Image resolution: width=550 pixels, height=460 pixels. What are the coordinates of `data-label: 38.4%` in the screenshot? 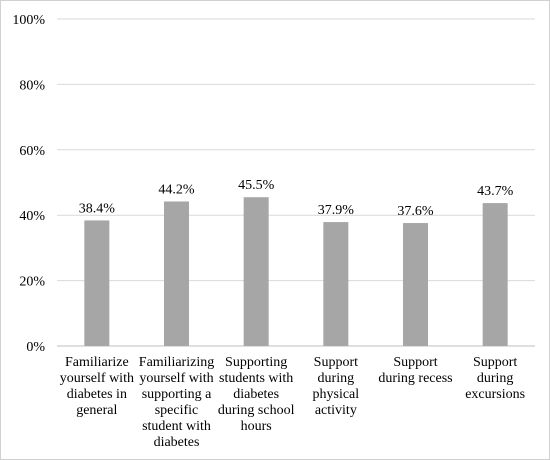 It's located at (97, 208).